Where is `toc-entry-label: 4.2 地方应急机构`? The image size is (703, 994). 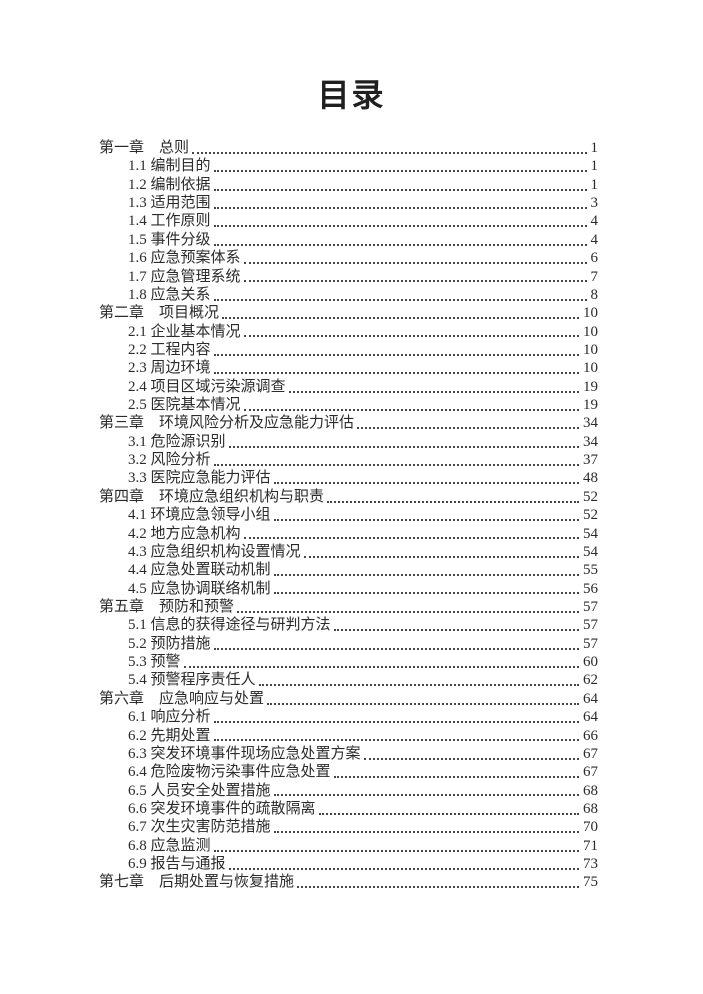 toc-entry-label: 4.2 地方应急机构 is located at coordinates (184, 533).